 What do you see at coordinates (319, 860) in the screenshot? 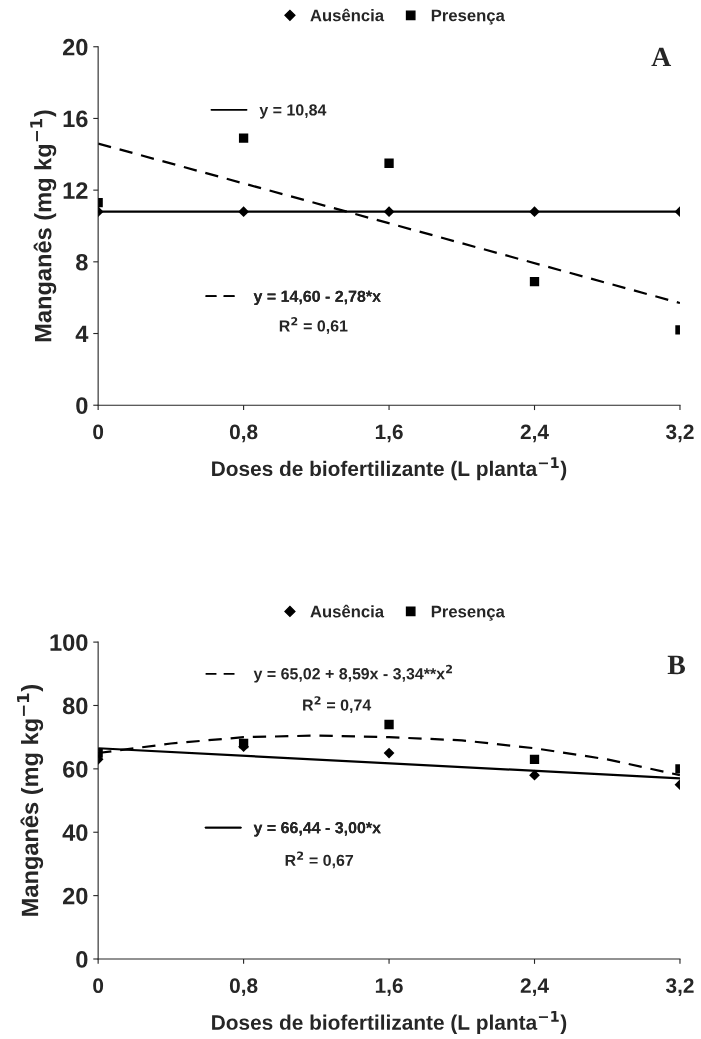
I see `annotation: R$^{2}$ = 0,67` at bounding box center [319, 860].